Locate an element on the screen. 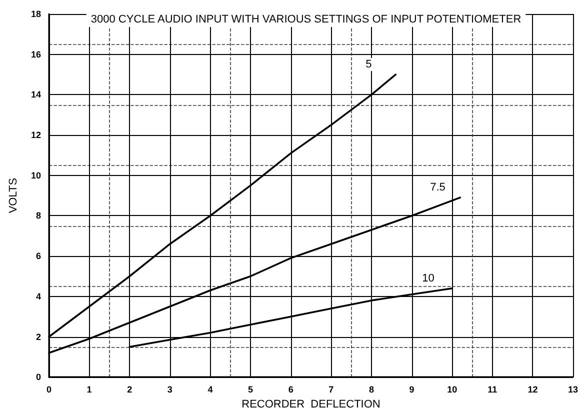  y-axis-title: VOLTS is located at coordinates (14, 196).